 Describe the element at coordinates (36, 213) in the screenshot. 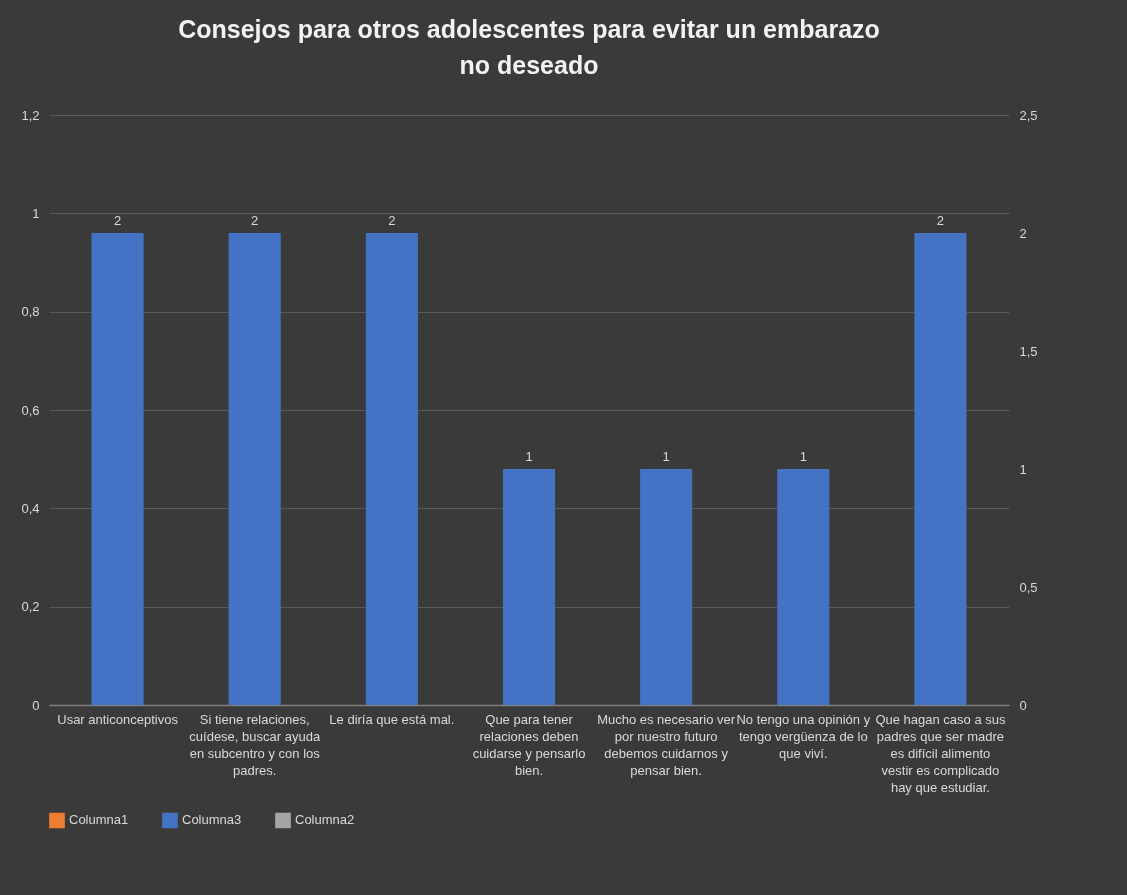

I see `y-tick-label: 1` at that location.